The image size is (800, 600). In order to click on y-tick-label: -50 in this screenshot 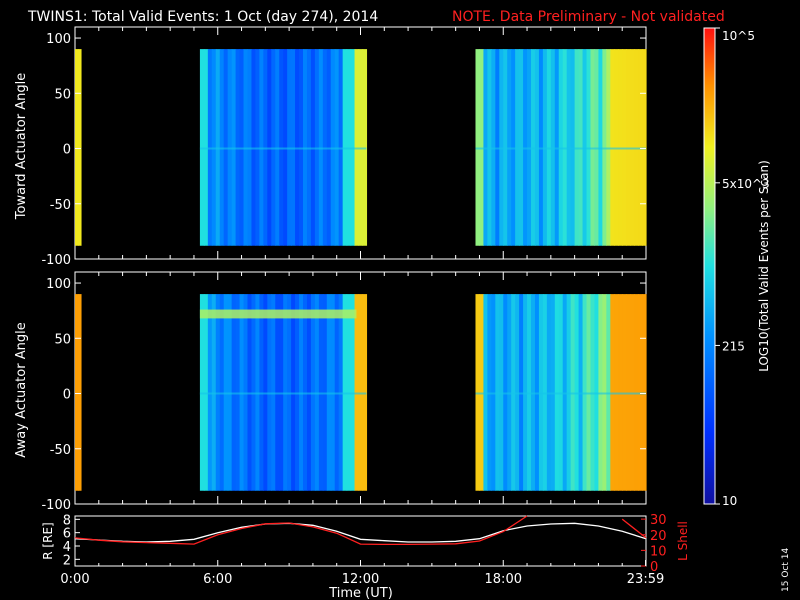, I will do `click(60, 205)`.